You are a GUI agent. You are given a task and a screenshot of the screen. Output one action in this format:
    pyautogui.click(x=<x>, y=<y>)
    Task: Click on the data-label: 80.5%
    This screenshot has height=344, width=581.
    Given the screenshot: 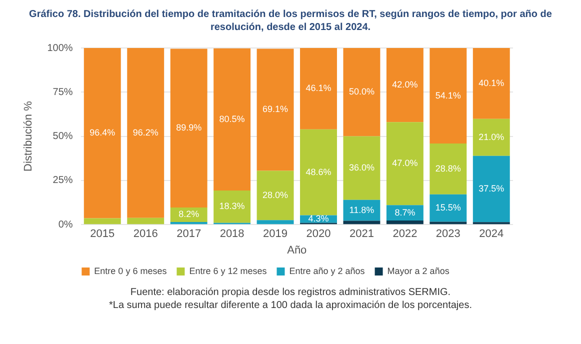 What is the action you would take?
    pyautogui.click(x=232, y=119)
    